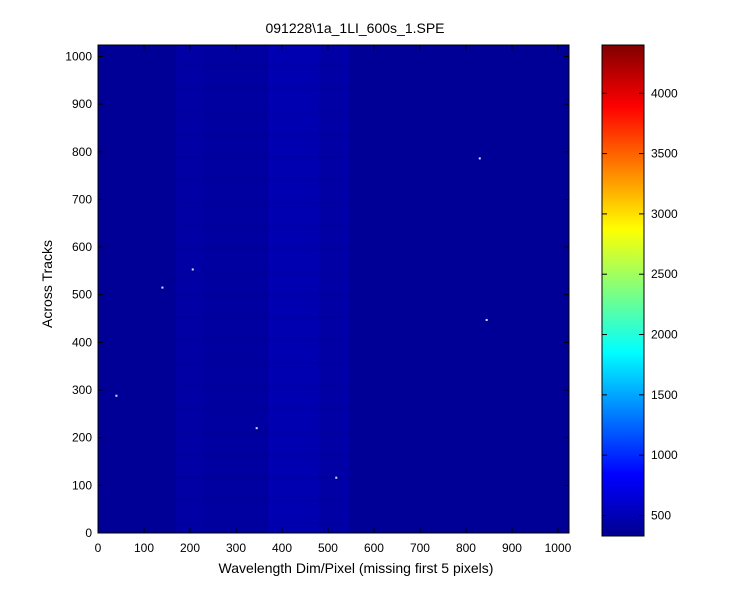 This screenshot has width=750, height=600. I want to click on y-axis-label: Across Tracks, so click(47, 284).